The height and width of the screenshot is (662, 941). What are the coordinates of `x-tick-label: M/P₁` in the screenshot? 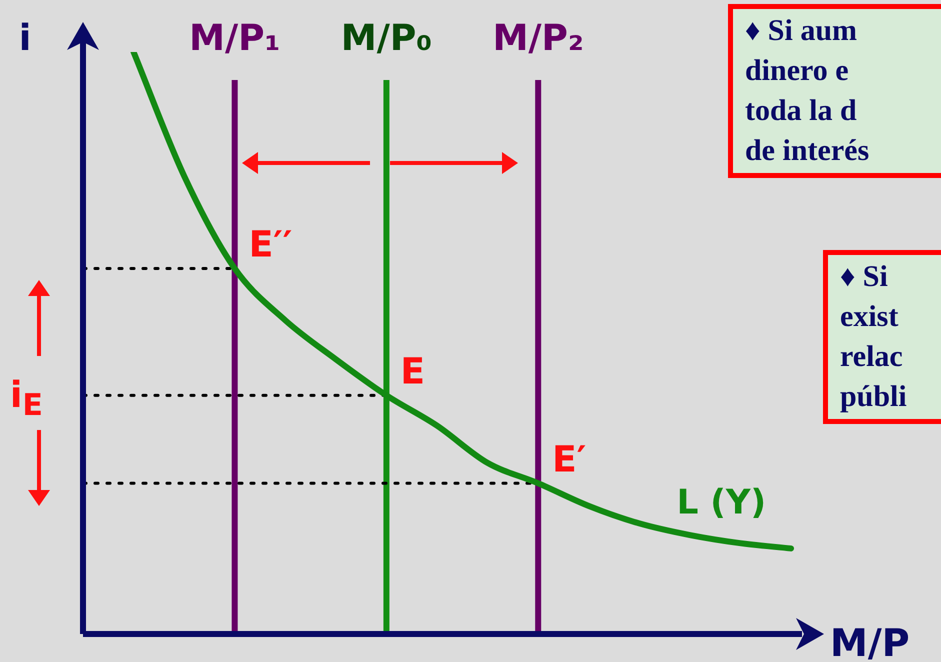 It's located at (234, 38).